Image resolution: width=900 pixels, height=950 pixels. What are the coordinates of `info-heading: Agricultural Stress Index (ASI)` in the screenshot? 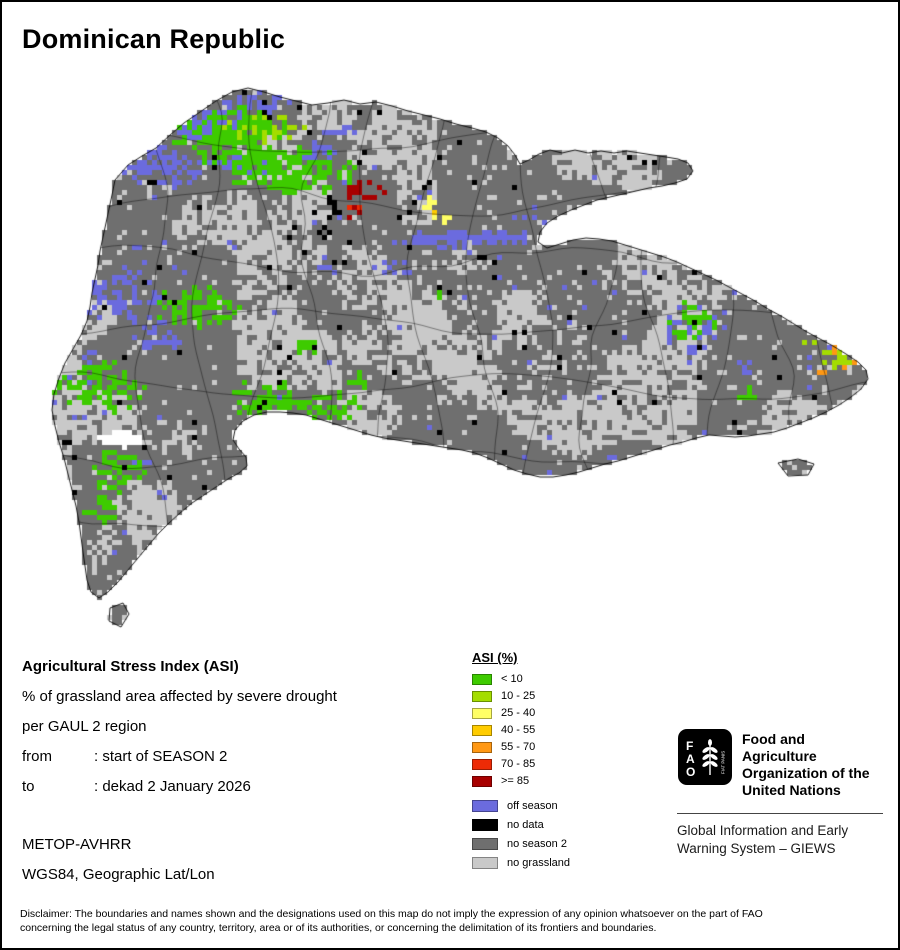 It's located at (130, 666).